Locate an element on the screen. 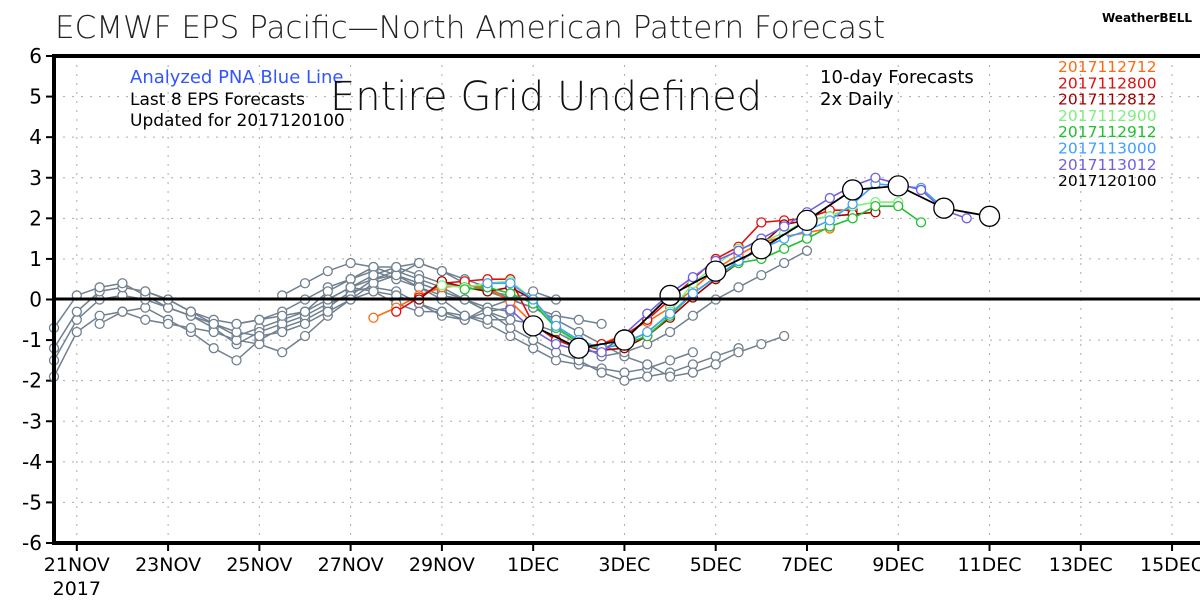 This screenshot has width=1200, height=600. y-tick-label: 4 is located at coordinates (35, 137).